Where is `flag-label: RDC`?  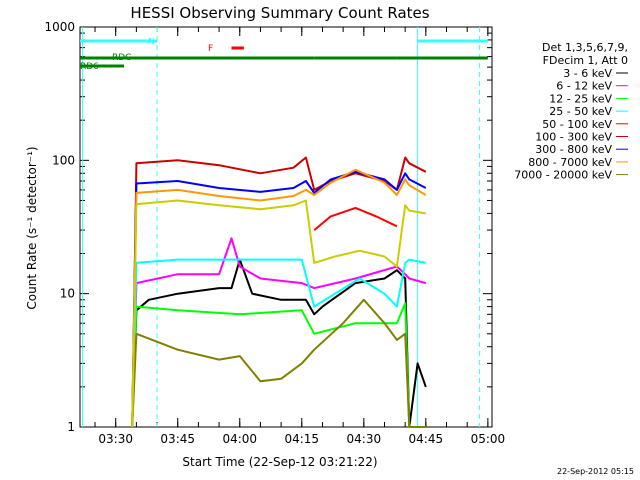
flag-label: RDC is located at coordinates (121, 58).